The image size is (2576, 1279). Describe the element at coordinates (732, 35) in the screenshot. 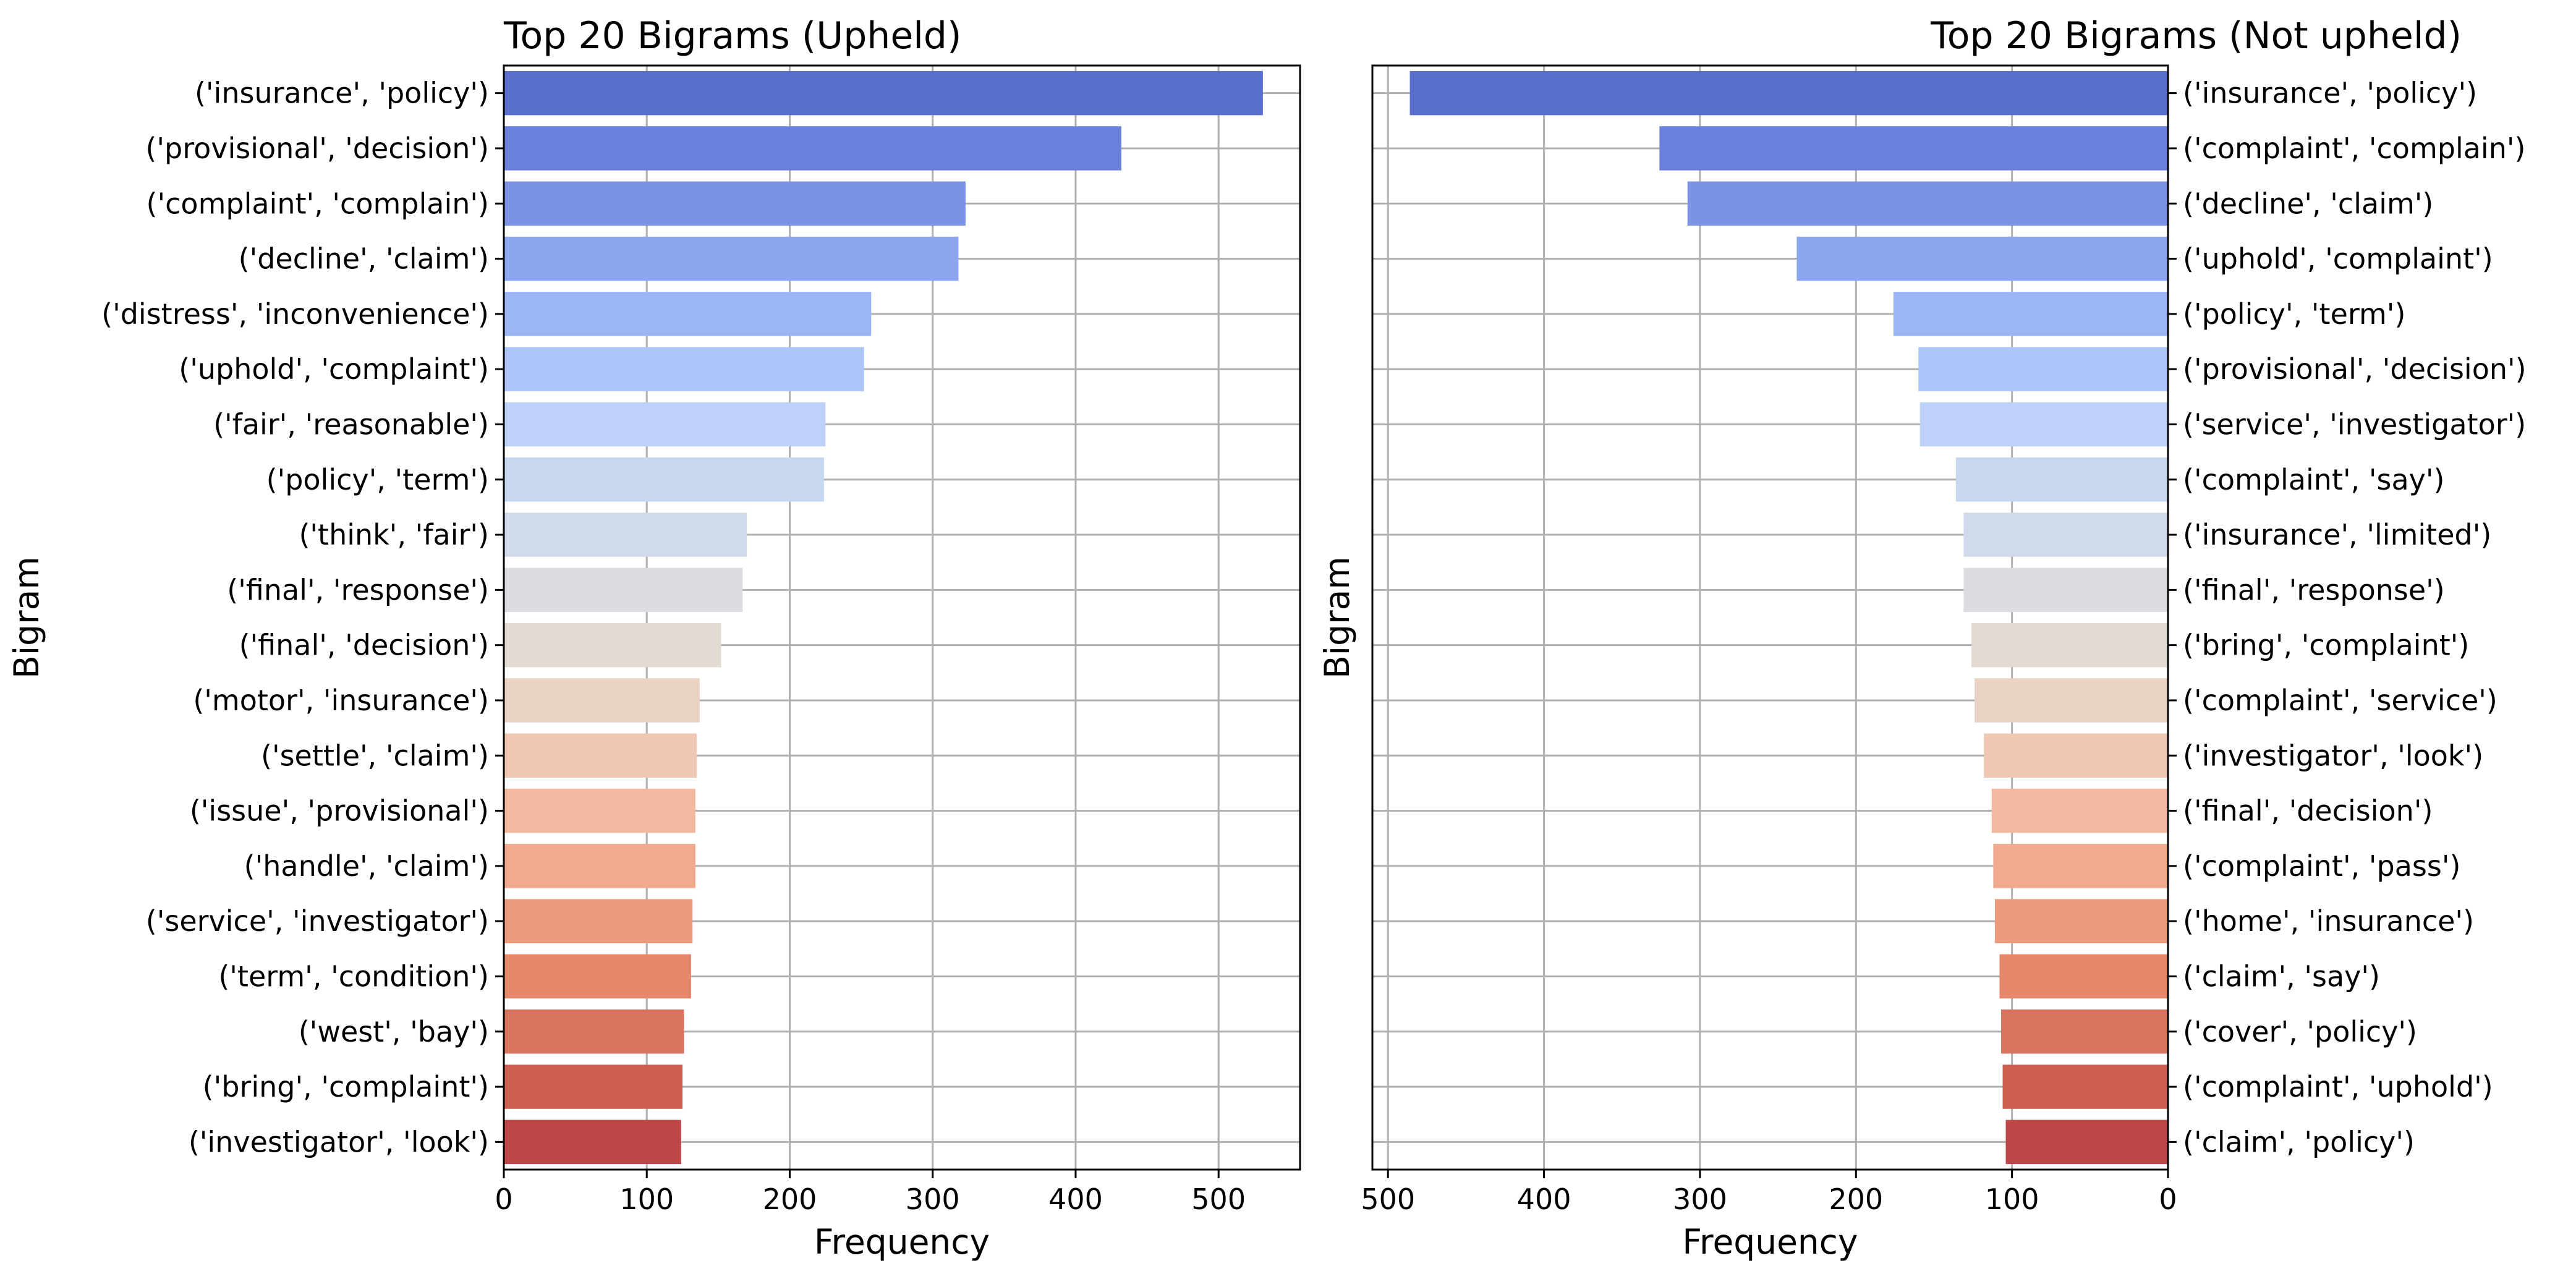

I see `chart-title: Top 20 Bigrams (Upheld)` at that location.